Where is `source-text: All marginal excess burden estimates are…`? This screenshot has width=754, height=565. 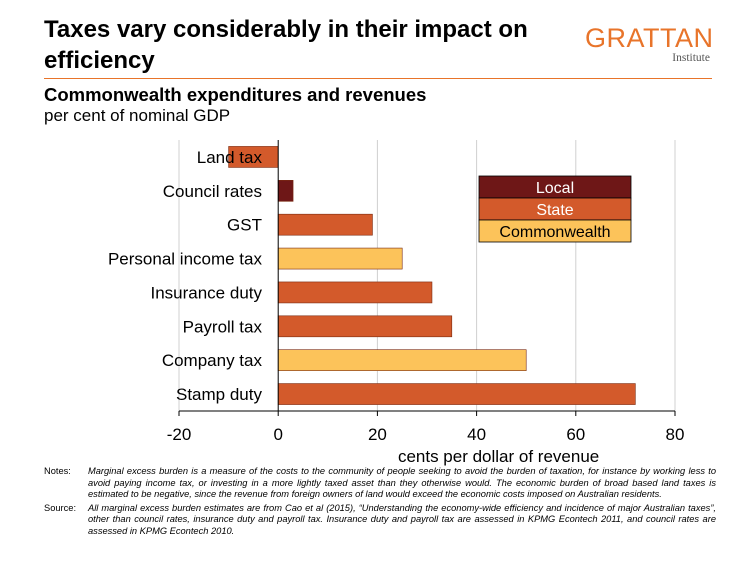
source-text: All marginal excess burden estimates are… is located at coordinates (402, 519).